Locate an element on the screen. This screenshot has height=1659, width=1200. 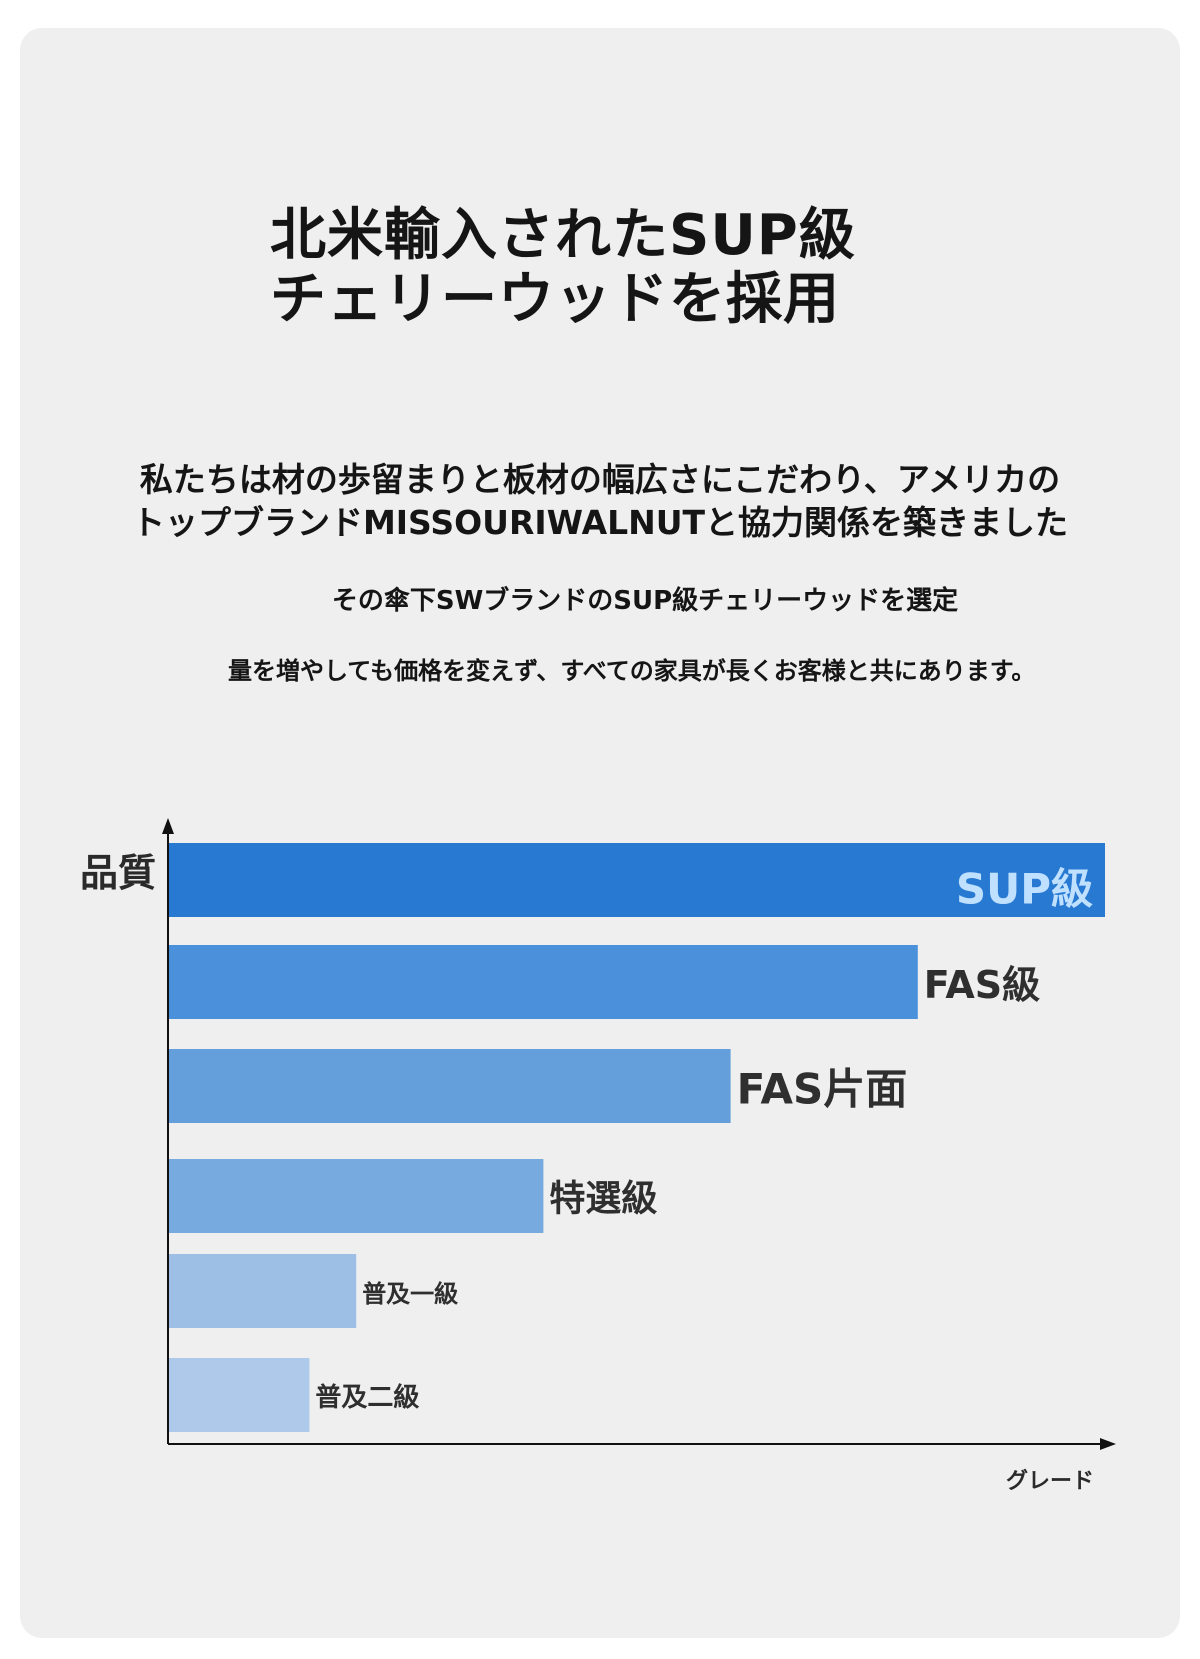
subtext-line-2: 量を増やしても価格を変えず、すべての家具が長くお客様と共にあります。 is located at coordinates (632, 671).